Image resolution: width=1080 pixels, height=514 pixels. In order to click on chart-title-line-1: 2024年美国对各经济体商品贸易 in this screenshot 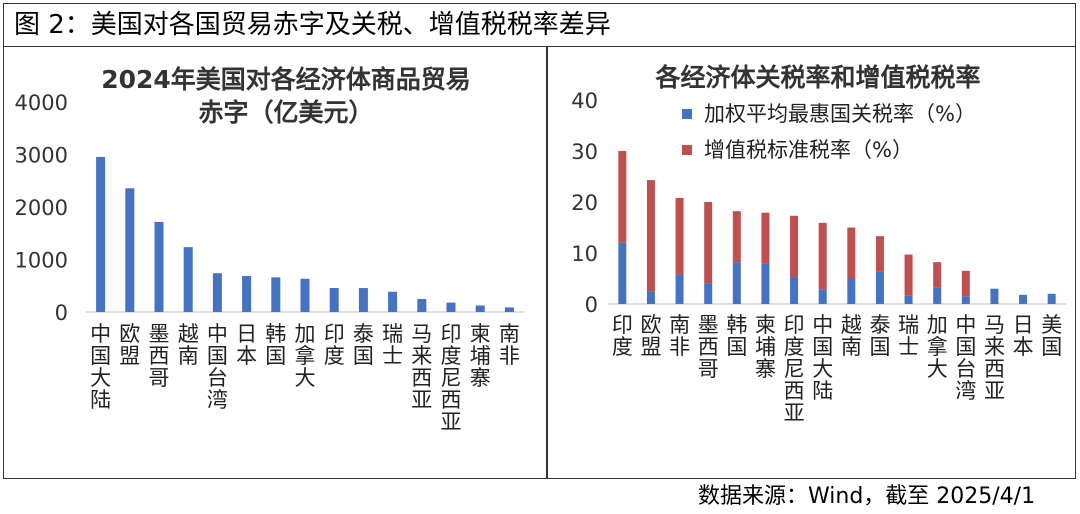, I will do `click(286, 79)`.